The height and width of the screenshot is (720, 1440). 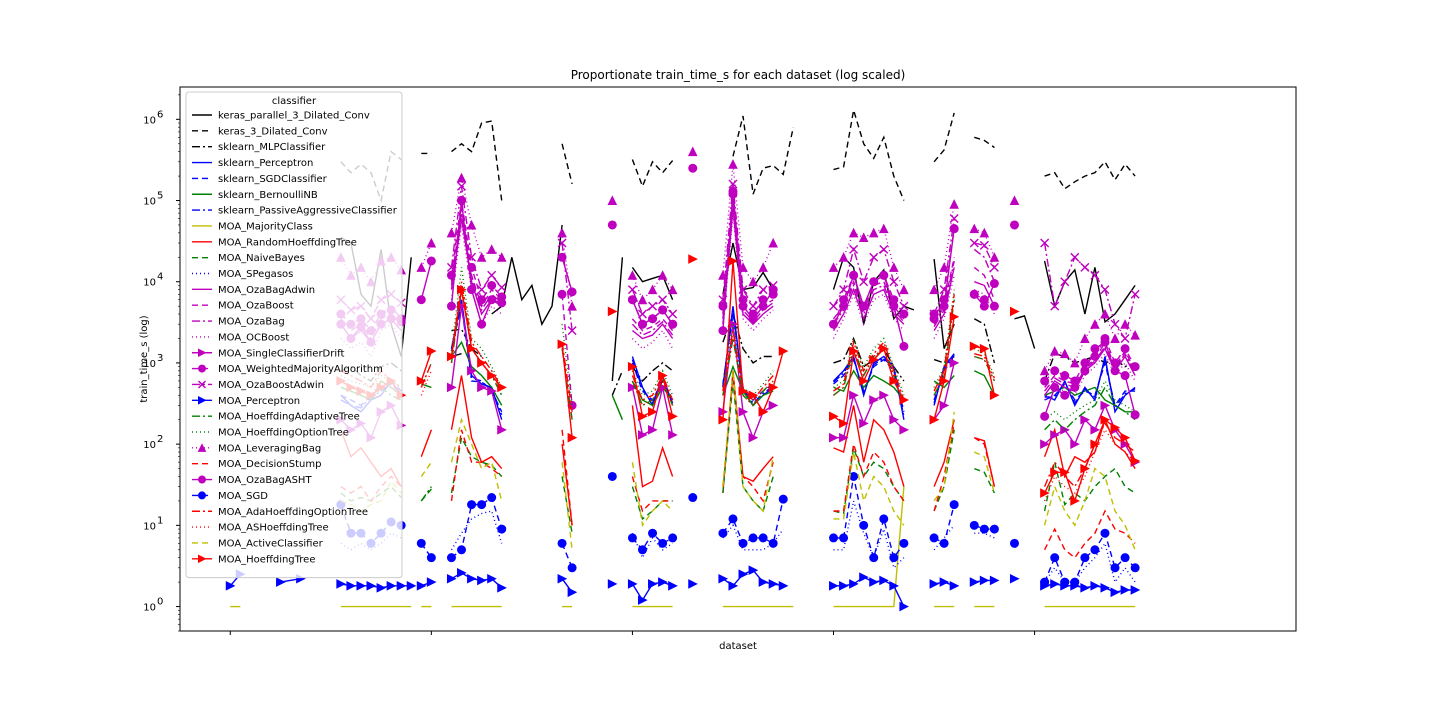 What do you see at coordinates (269, 448) in the screenshot?
I see `legend-label: MOA_LeveragingBag` at bounding box center [269, 448].